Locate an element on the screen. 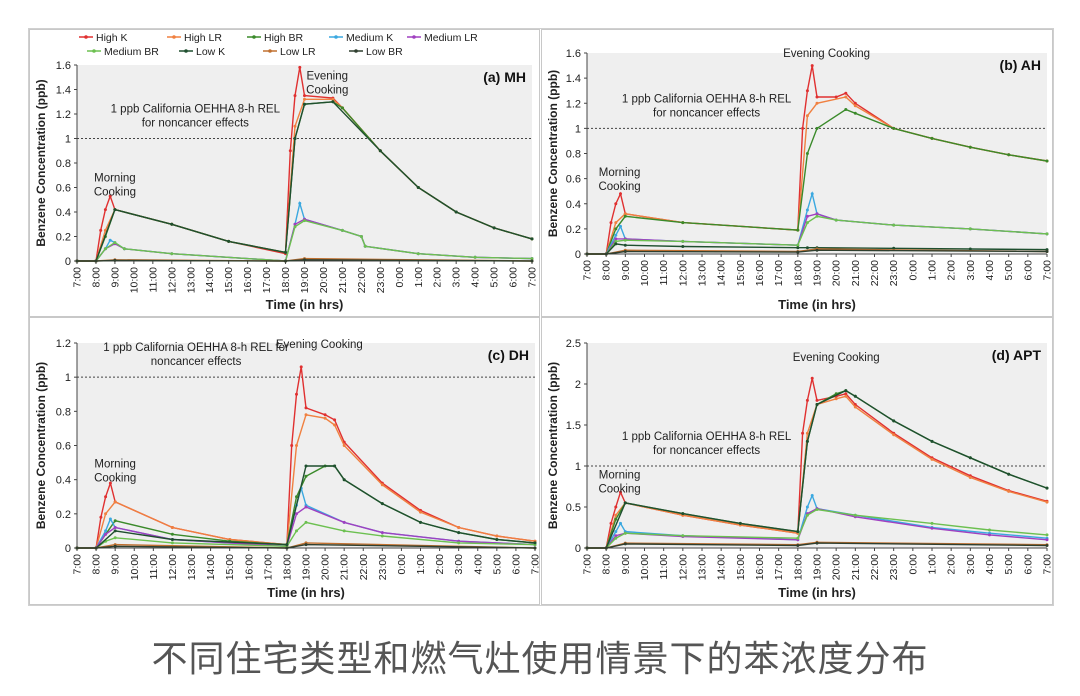  panel-1-series-medium-br-point is located at coordinates (475, 257).